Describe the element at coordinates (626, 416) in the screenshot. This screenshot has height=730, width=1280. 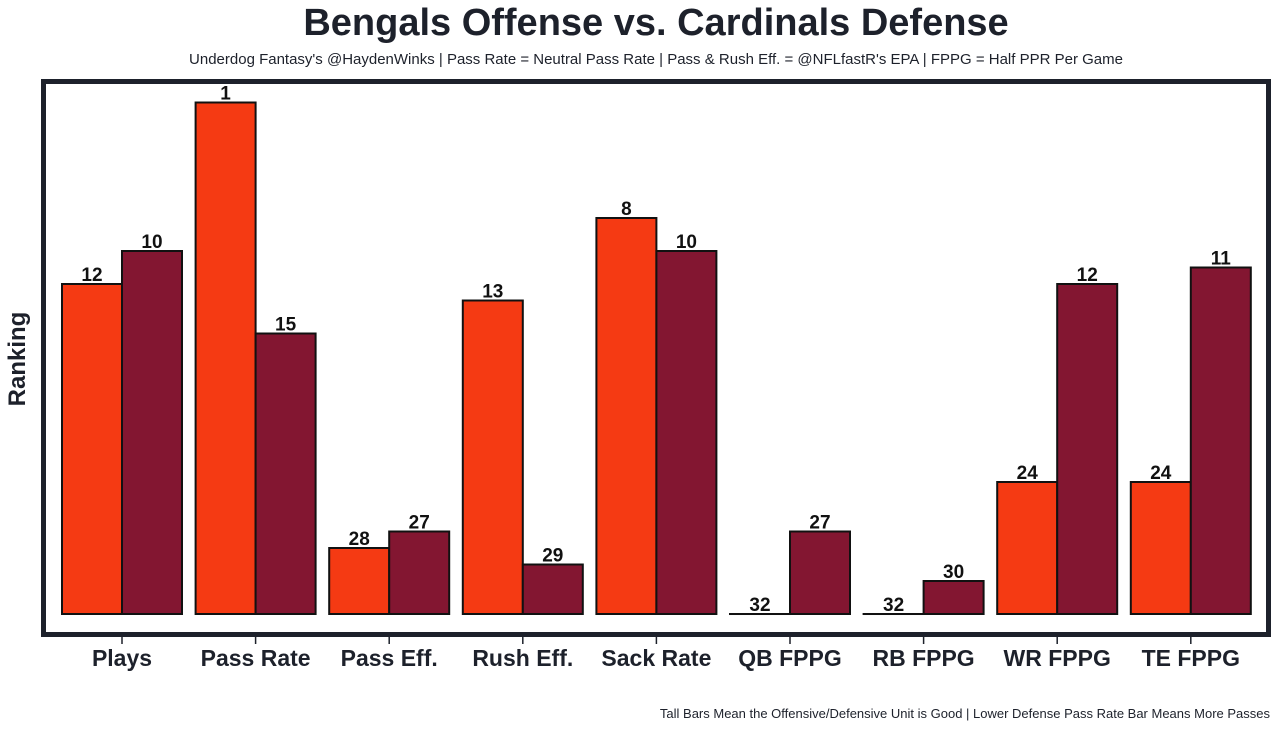
I see `bar-offense-sack-rate` at that location.